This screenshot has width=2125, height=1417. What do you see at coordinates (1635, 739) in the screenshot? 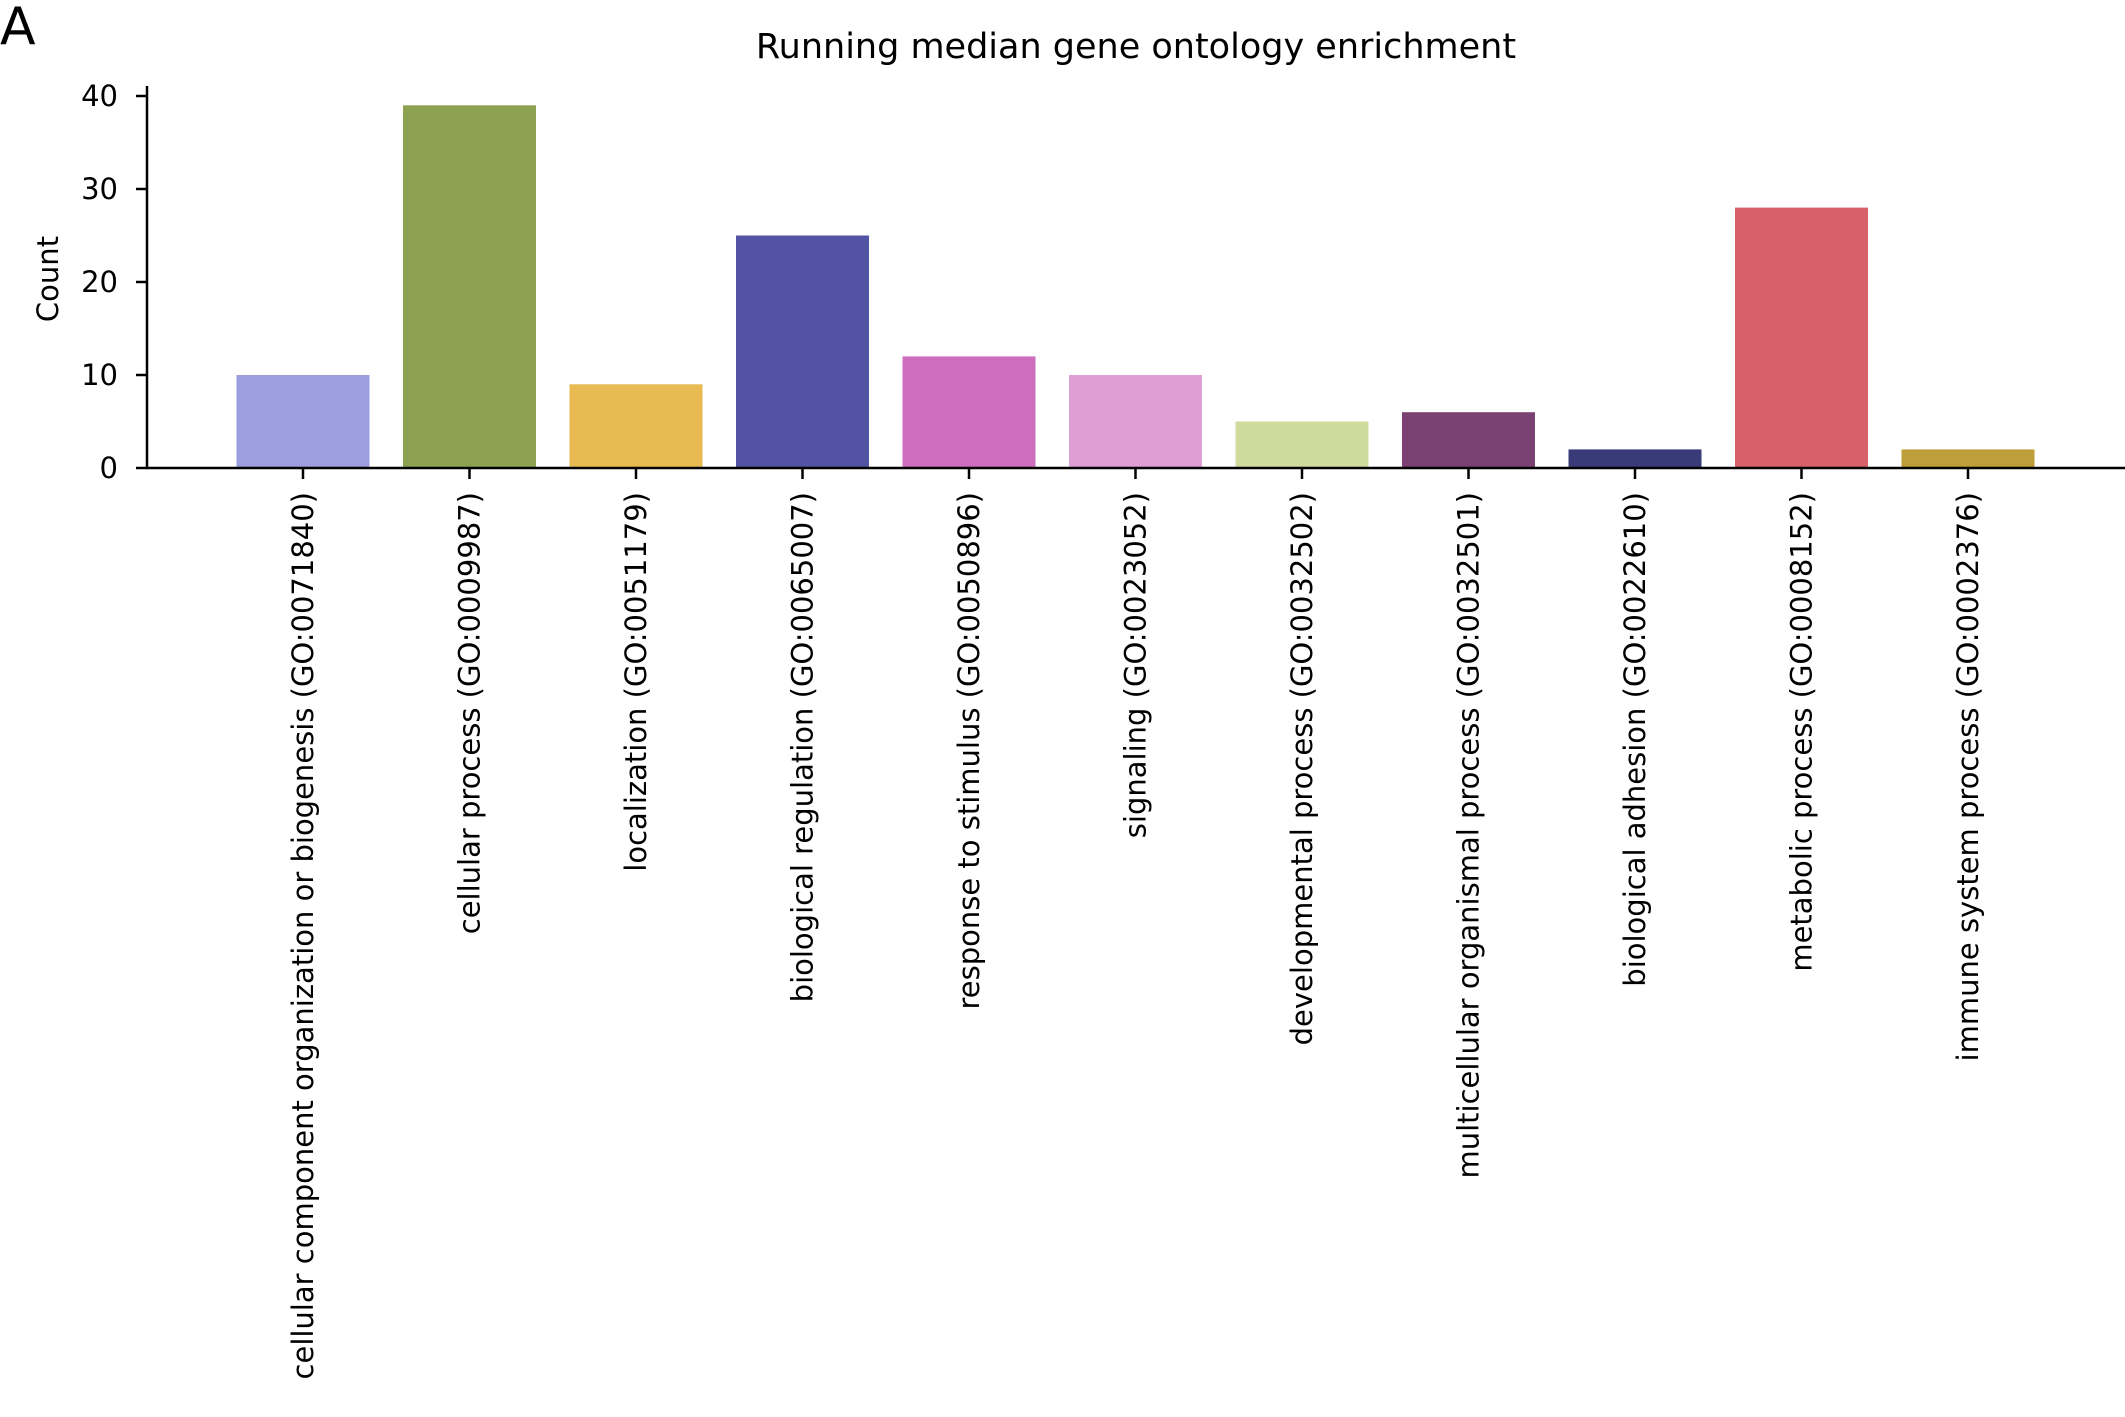
I see `x-tick-label: biological adhesion (GO:0022610)` at bounding box center [1635, 739].